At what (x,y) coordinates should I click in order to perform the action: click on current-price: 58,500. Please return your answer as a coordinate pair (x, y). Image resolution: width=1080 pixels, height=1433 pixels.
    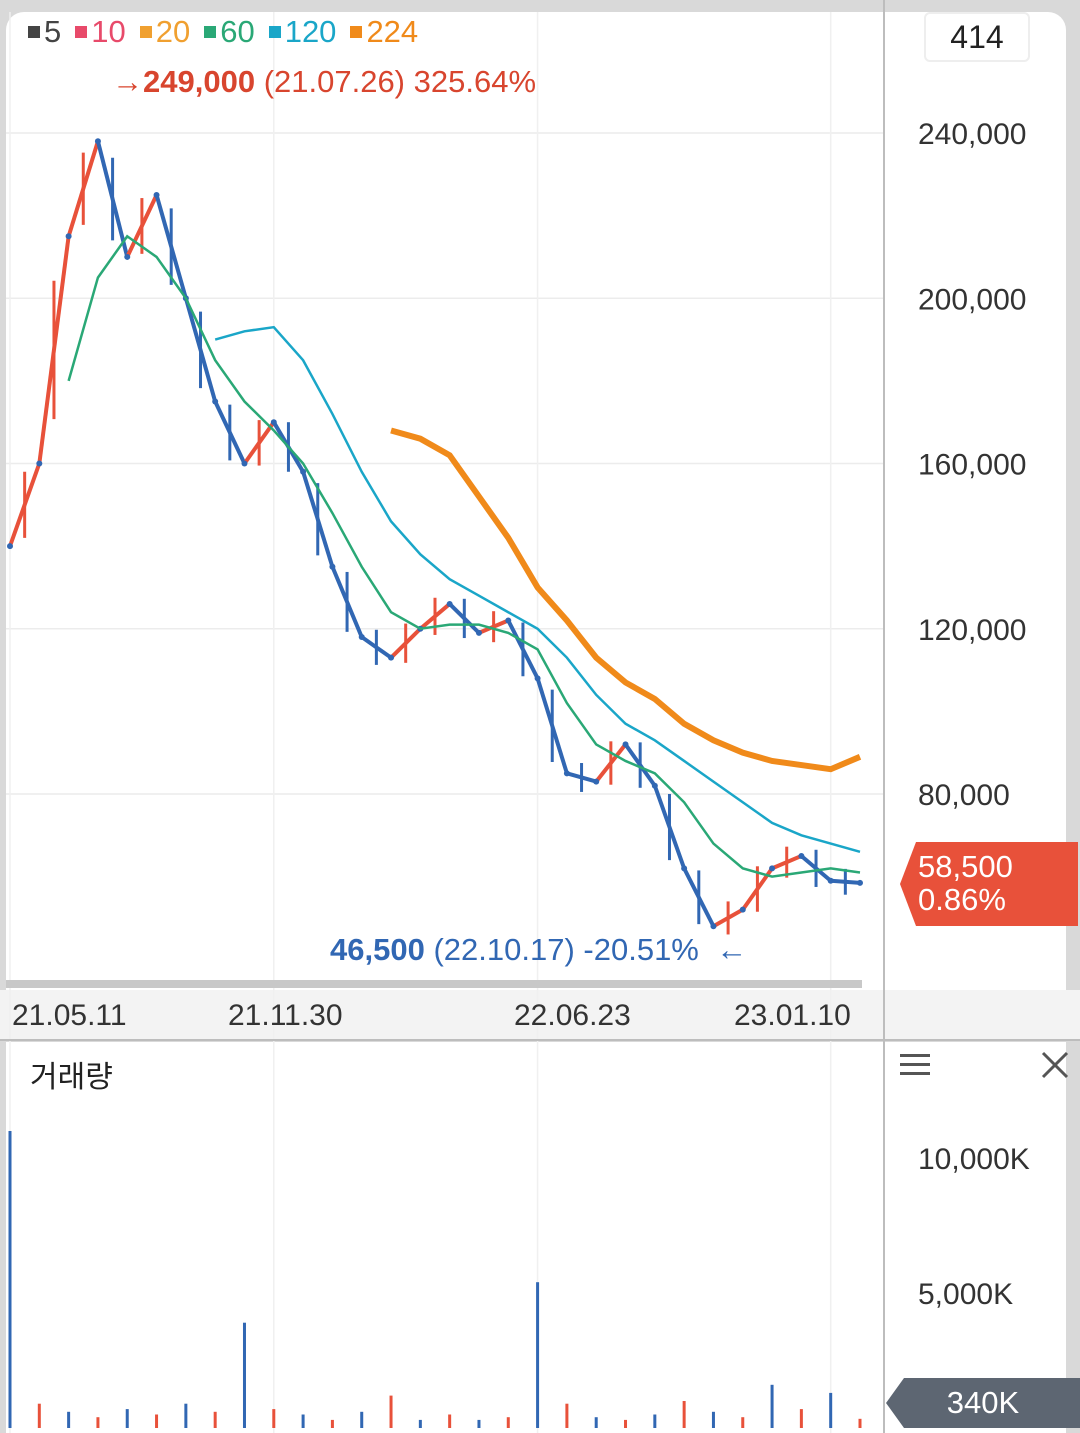
    Looking at the image, I should click on (965, 866).